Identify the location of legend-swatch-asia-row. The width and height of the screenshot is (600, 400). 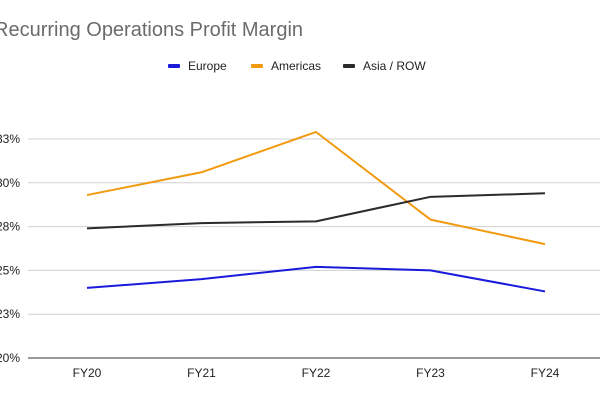
(349, 66).